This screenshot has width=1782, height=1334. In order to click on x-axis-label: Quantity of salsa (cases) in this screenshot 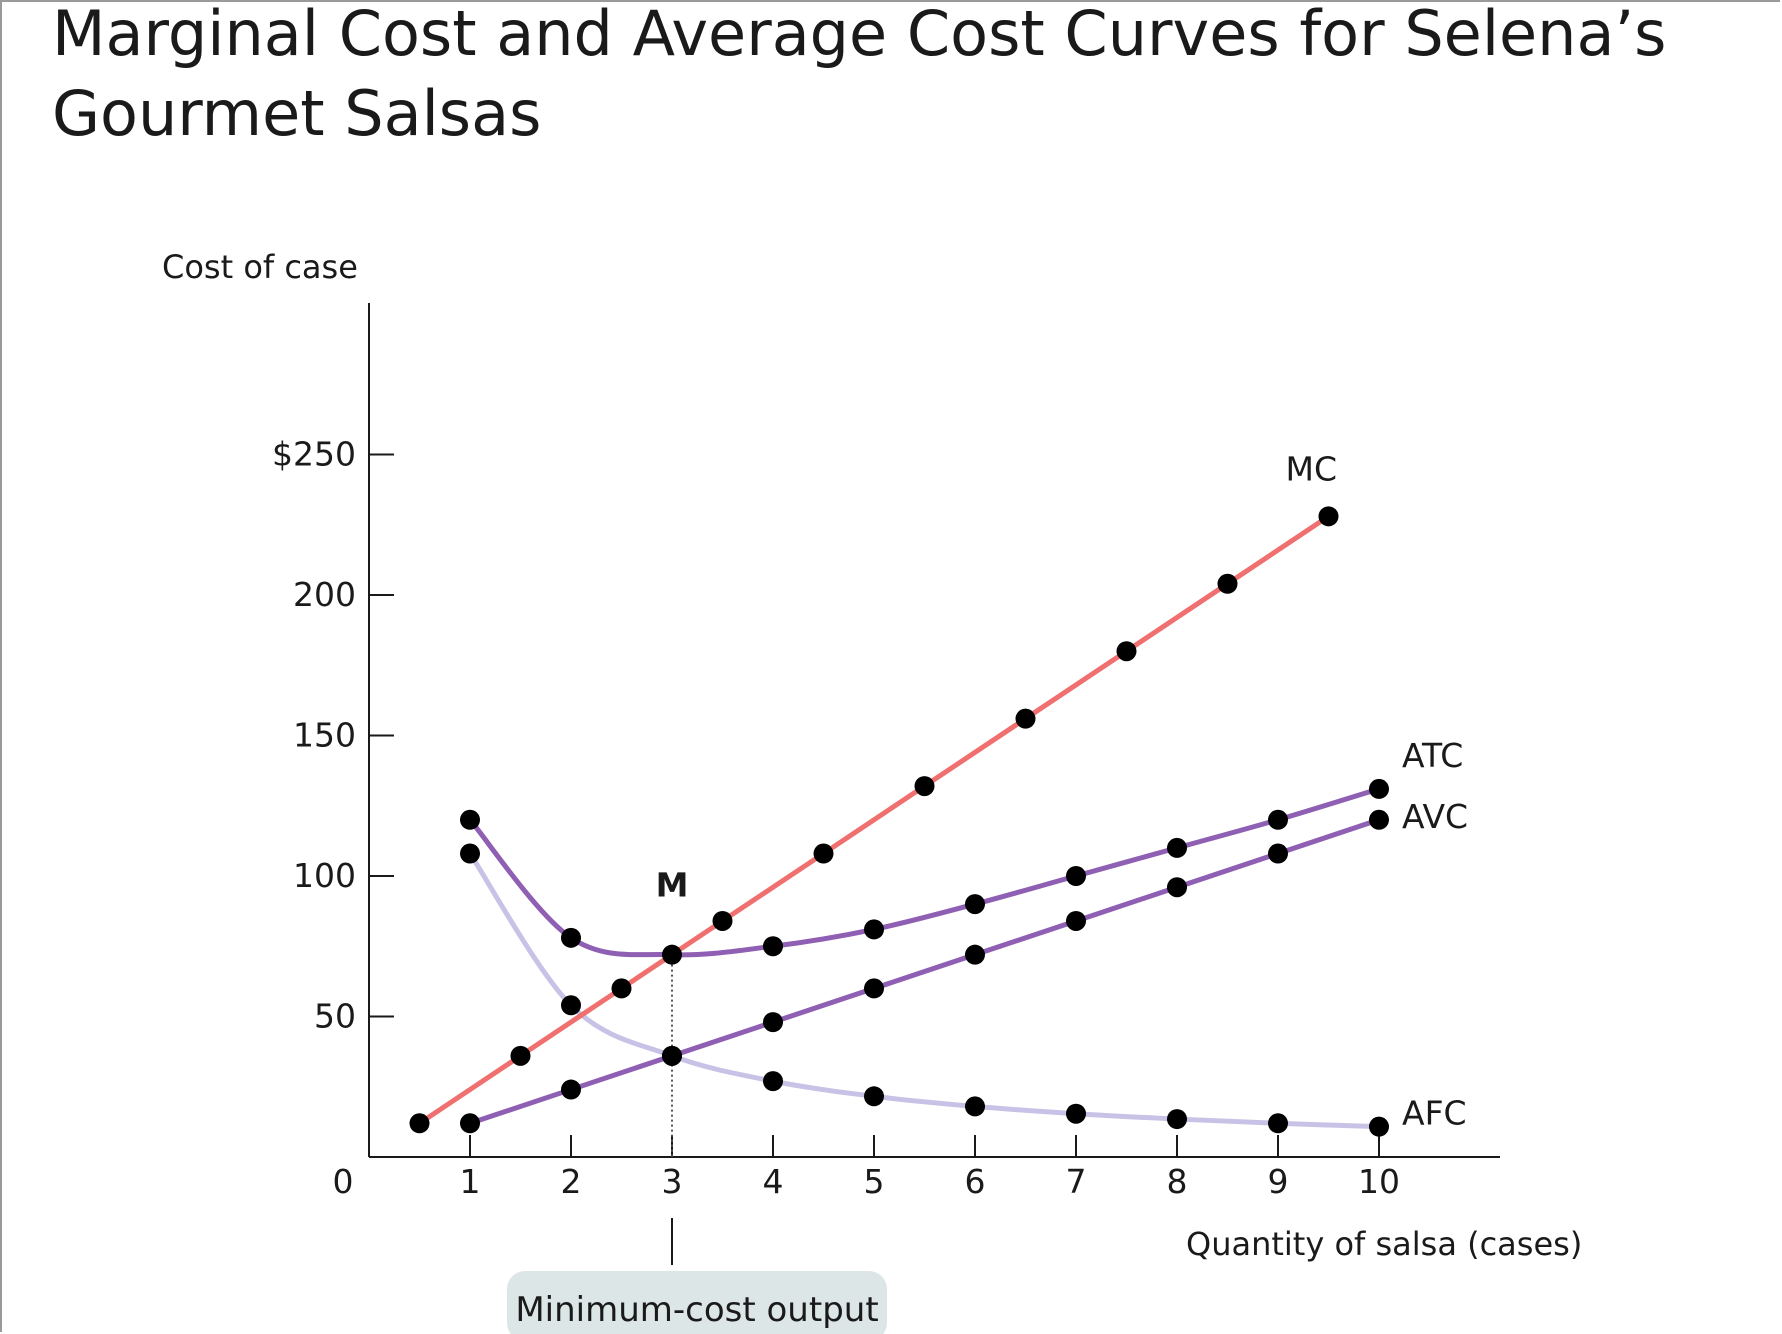, I will do `click(1384, 1244)`.